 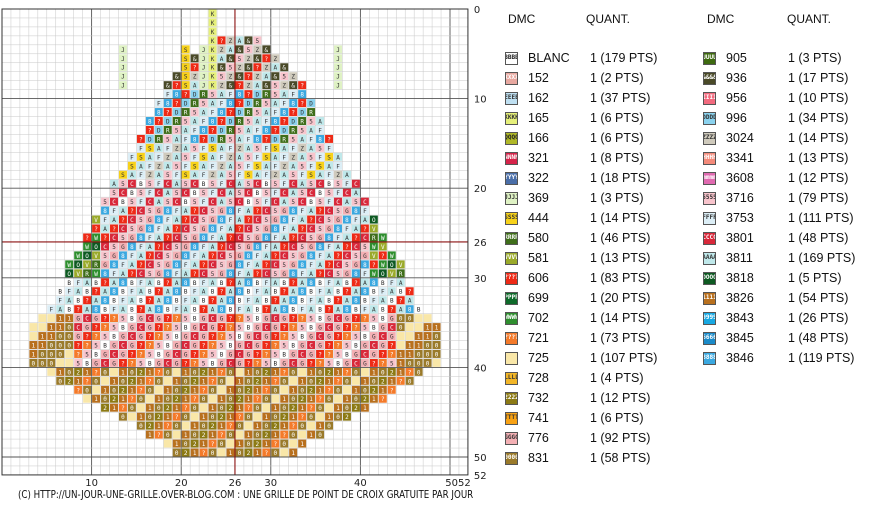 What do you see at coordinates (574, 418) in the screenshot?
I see `legend-row-741: TTTT 741 1 (6 PTS)` at bounding box center [574, 418].